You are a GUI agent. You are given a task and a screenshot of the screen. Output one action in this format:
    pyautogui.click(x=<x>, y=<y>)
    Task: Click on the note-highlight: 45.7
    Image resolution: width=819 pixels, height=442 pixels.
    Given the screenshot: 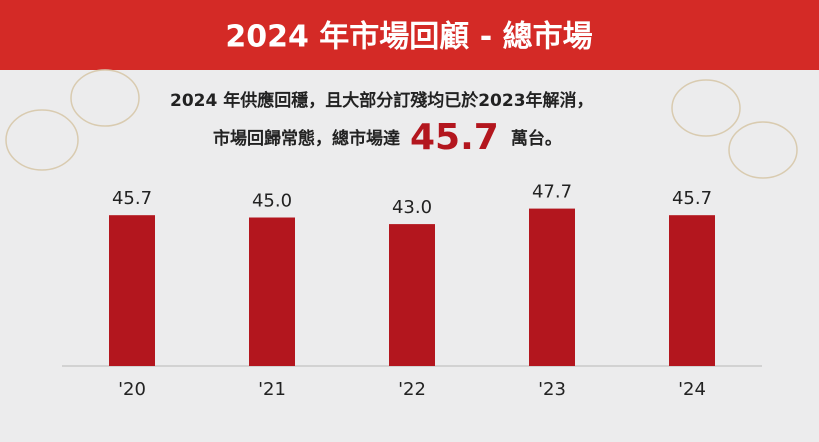 What is the action you would take?
    pyautogui.click(x=454, y=137)
    